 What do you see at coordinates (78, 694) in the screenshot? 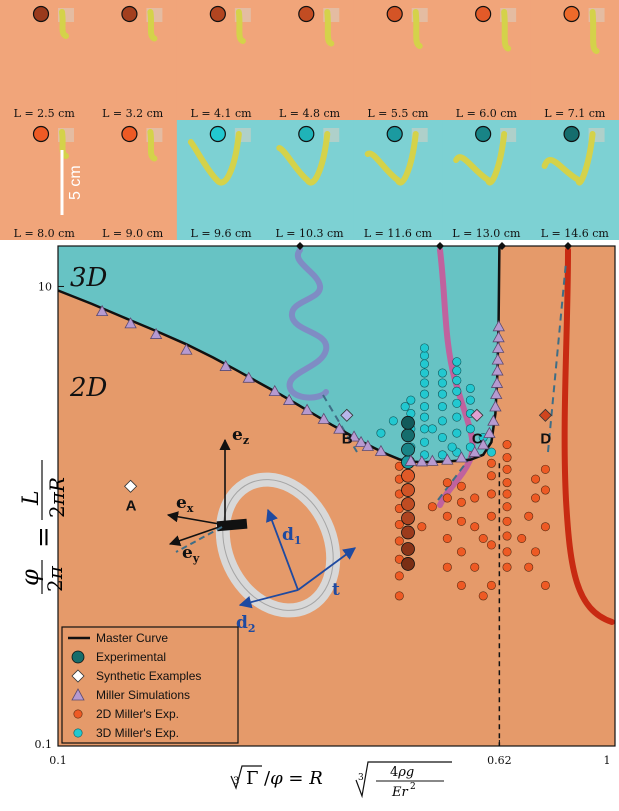
I see `legend-swatch-simulation` at bounding box center [78, 694].